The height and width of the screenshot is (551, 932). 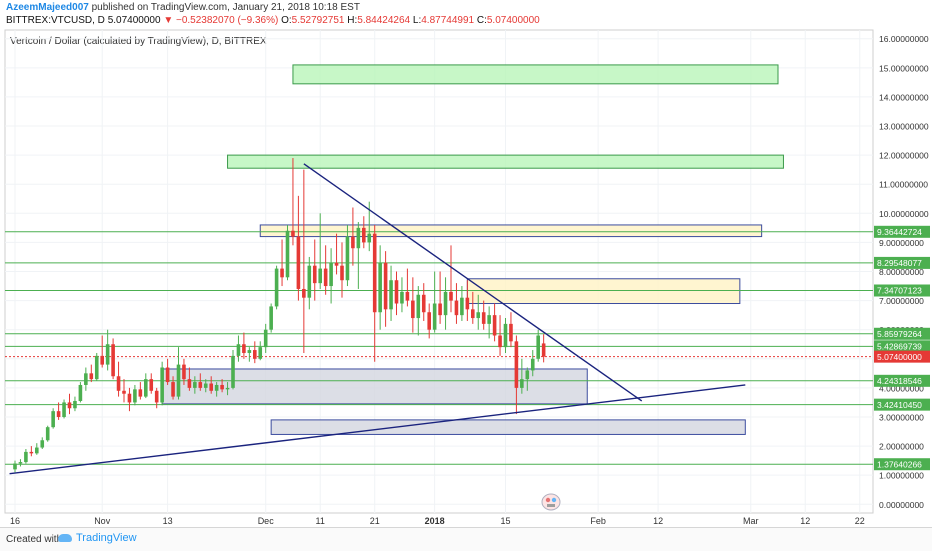 I want to click on x-tick-label: 11, so click(x=320, y=521).